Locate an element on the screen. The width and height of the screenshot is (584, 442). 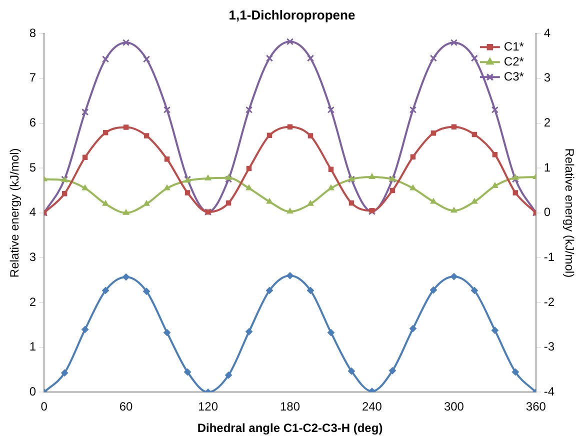
x-tick-label: 240 is located at coordinates (372, 407).